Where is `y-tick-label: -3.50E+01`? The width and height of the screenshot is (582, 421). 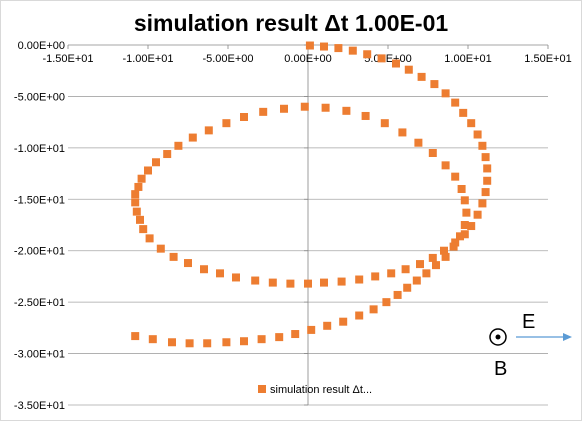
y-tick-label: -3.50E+01 is located at coordinates (39, 406).